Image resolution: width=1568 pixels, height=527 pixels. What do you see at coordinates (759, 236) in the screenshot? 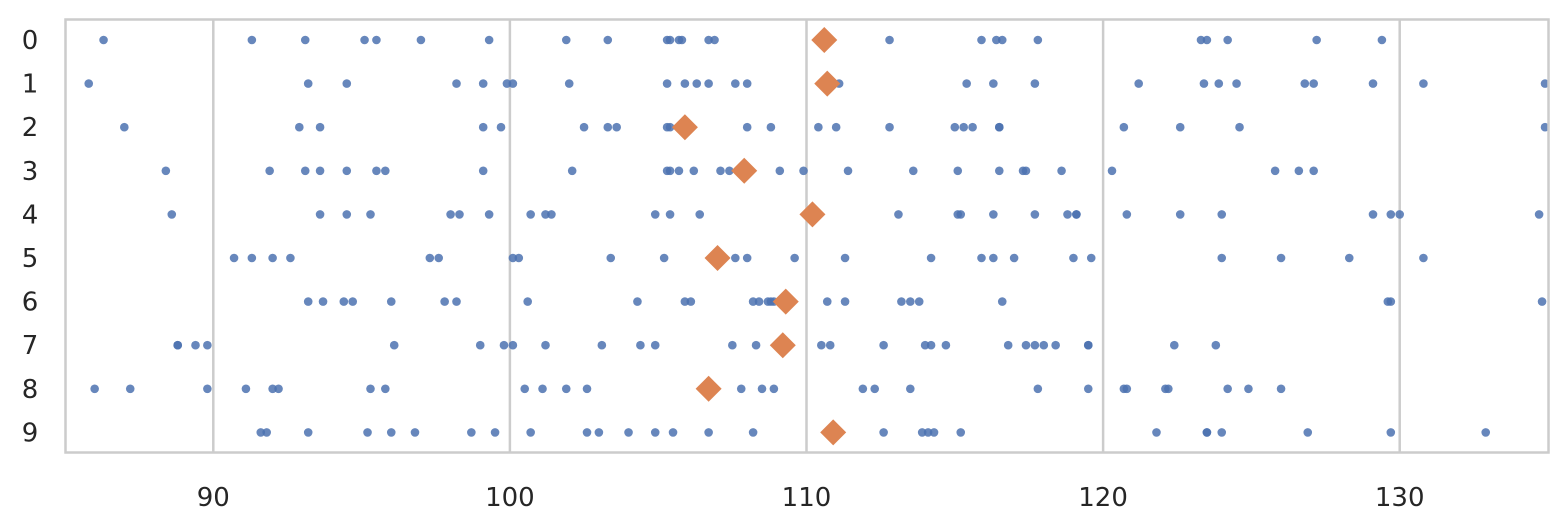
I see `mean-markers` at bounding box center [759, 236].